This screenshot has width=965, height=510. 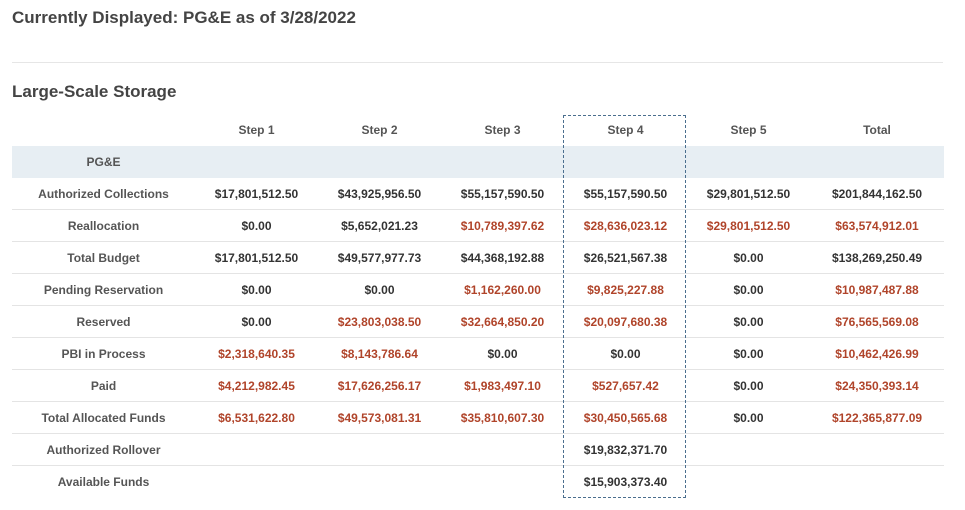 What do you see at coordinates (478, 162) in the screenshot?
I see `group-row: PG&E` at bounding box center [478, 162].